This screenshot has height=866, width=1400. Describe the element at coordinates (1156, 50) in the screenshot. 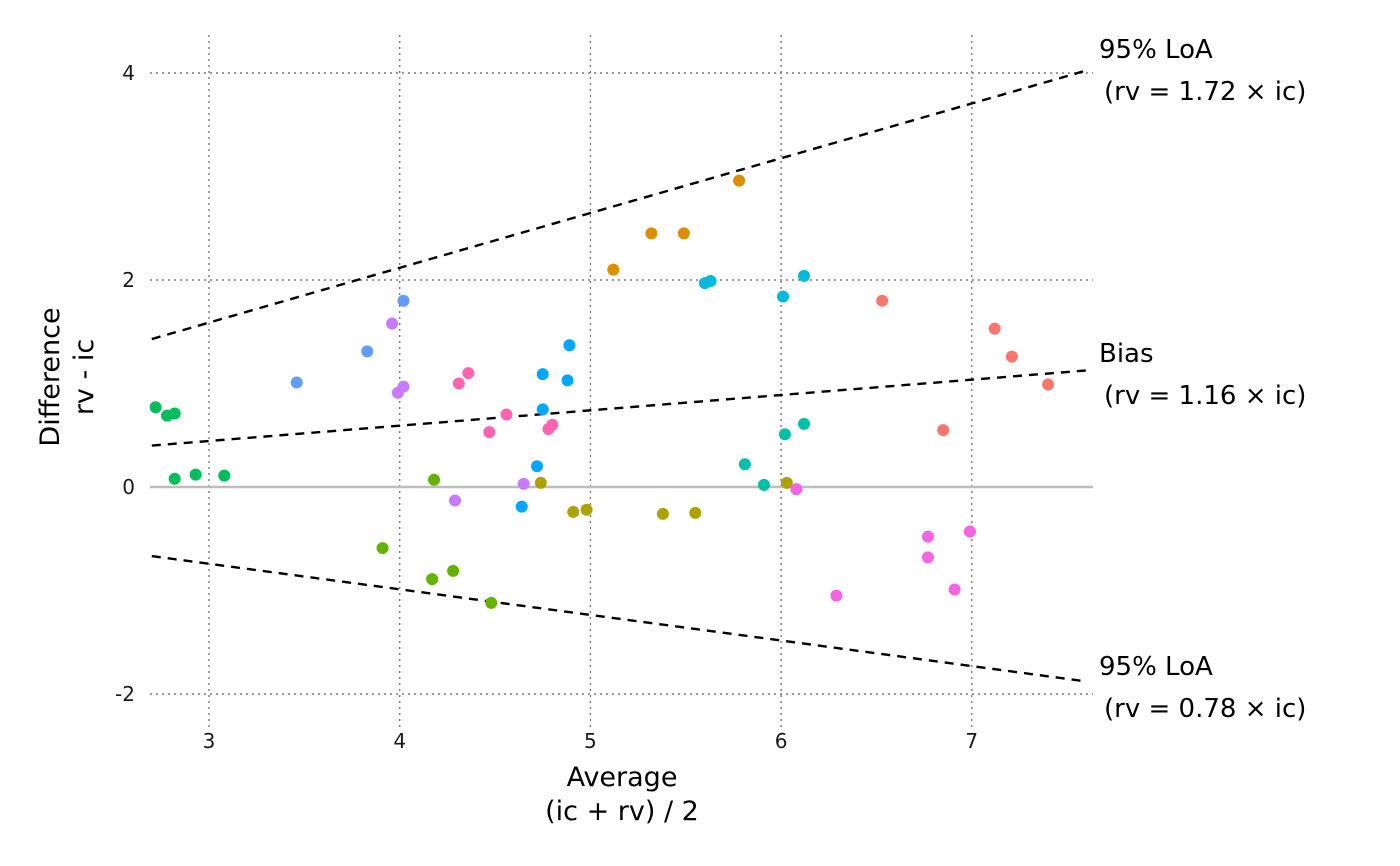

I see `upper_loa-label: 95% LoA` at that location.